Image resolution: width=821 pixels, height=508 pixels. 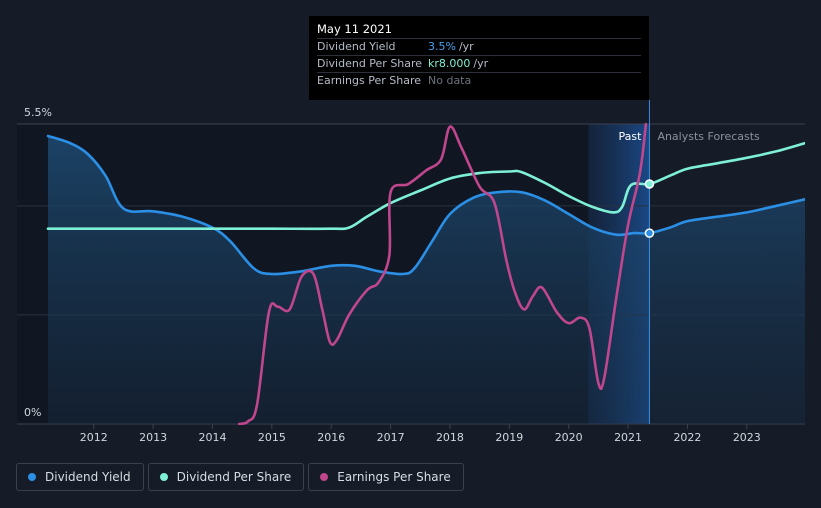 I want to click on tooltip-row-dividend-yield: Dividend Yield 3.5% /yr, so click(x=479, y=47).